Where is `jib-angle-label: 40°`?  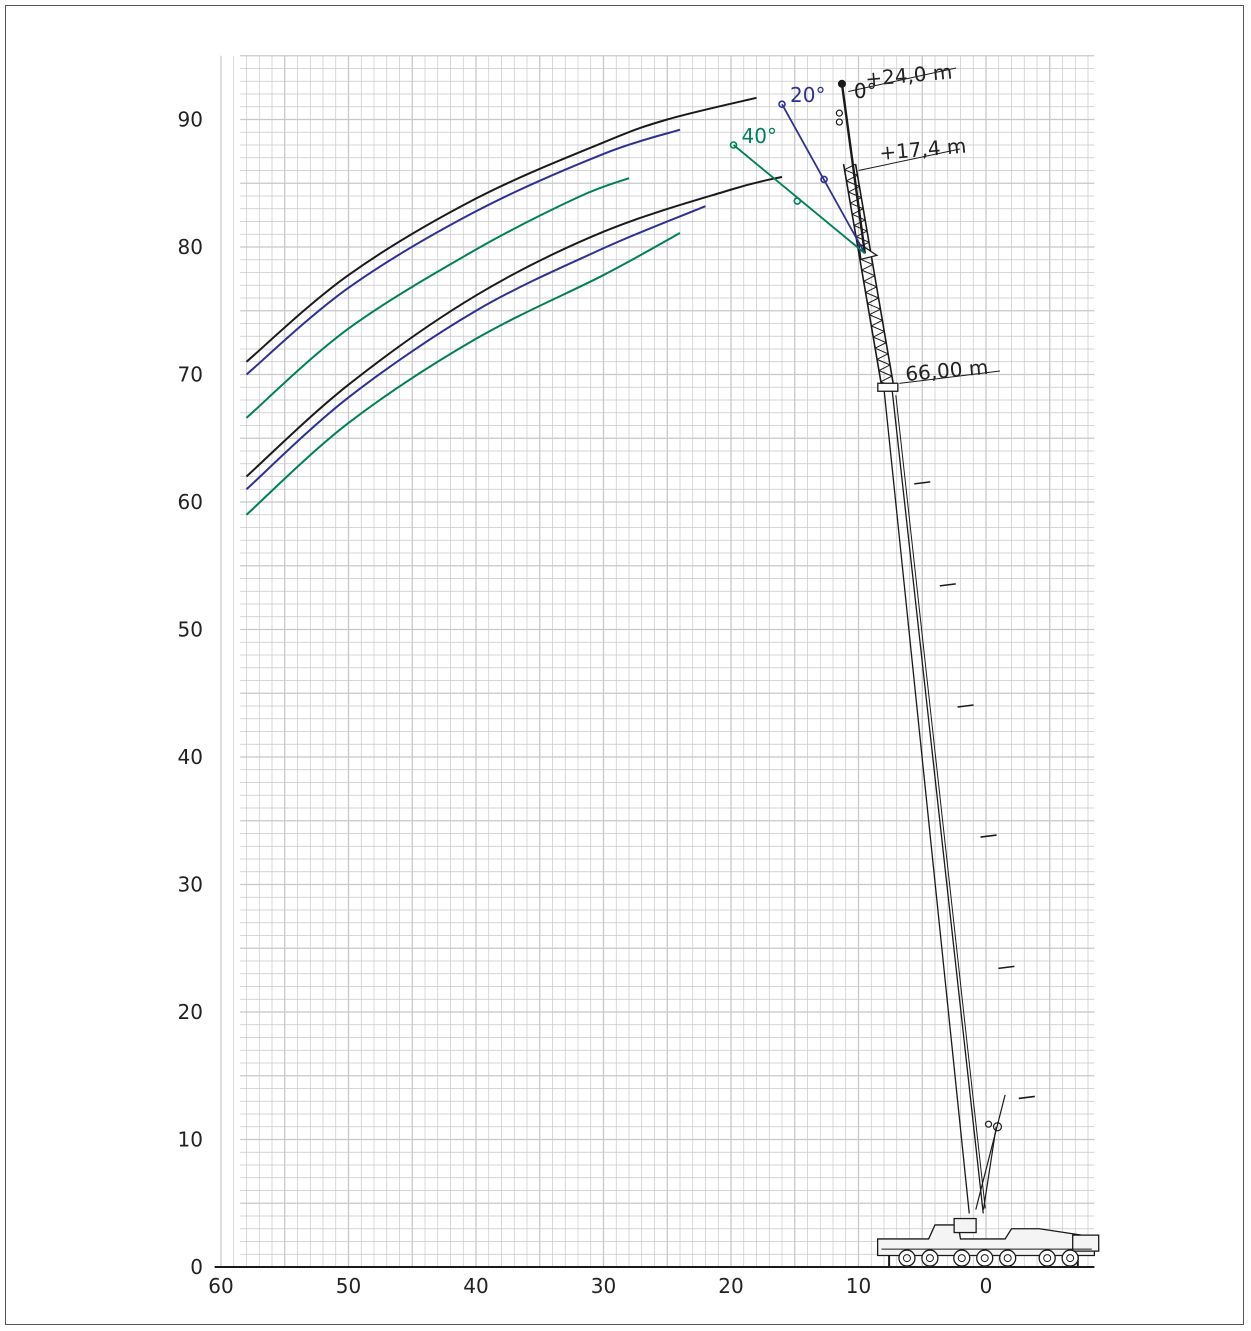 jib-angle-label: 40° is located at coordinates (759, 136).